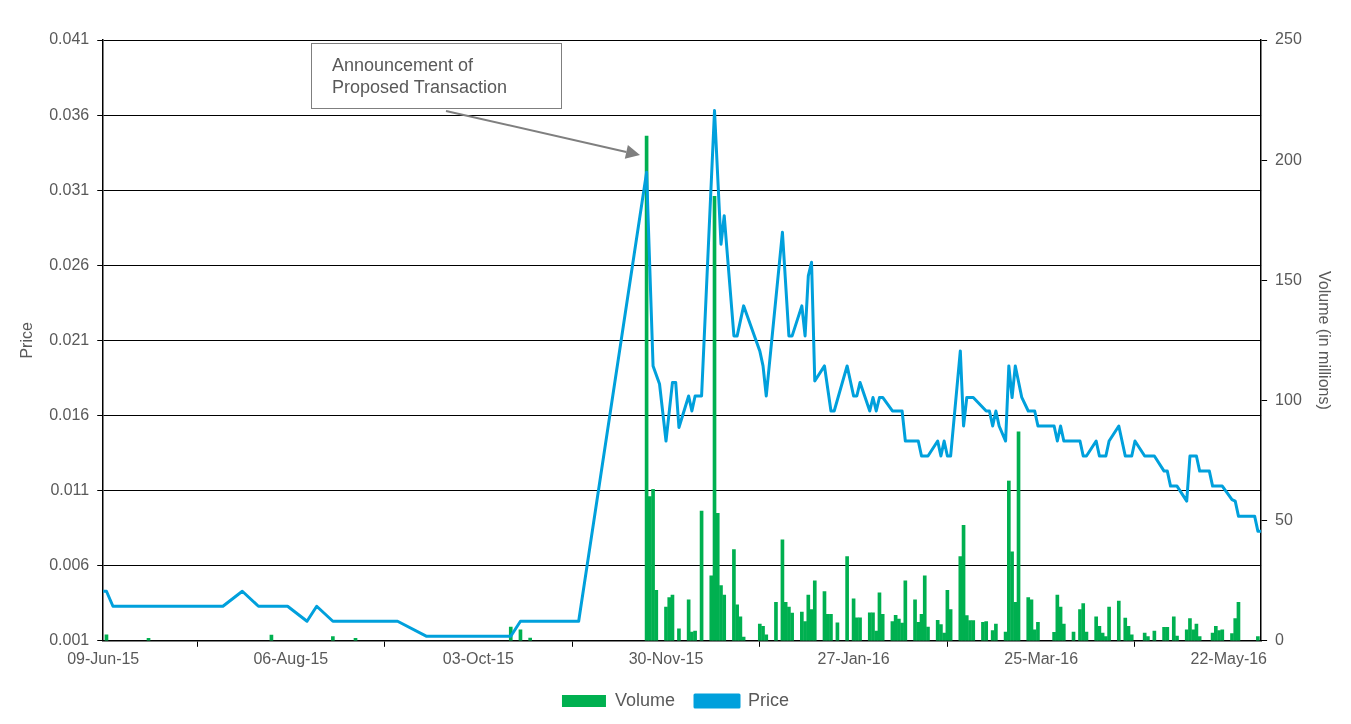 The image size is (1351, 724). I want to click on y2-axis-title: Volume (in millions), so click(1324, 340).